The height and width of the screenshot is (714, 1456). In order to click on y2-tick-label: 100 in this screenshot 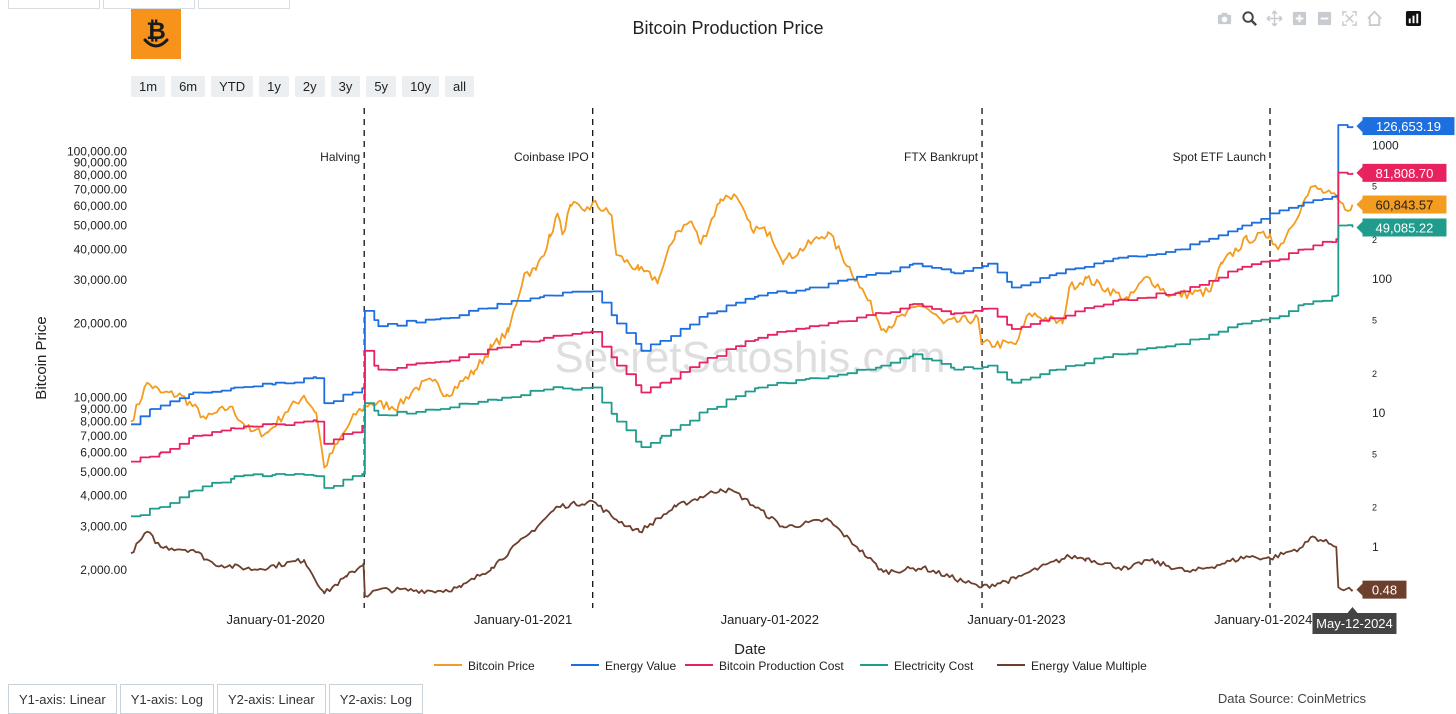, I will do `click(1382, 279)`.